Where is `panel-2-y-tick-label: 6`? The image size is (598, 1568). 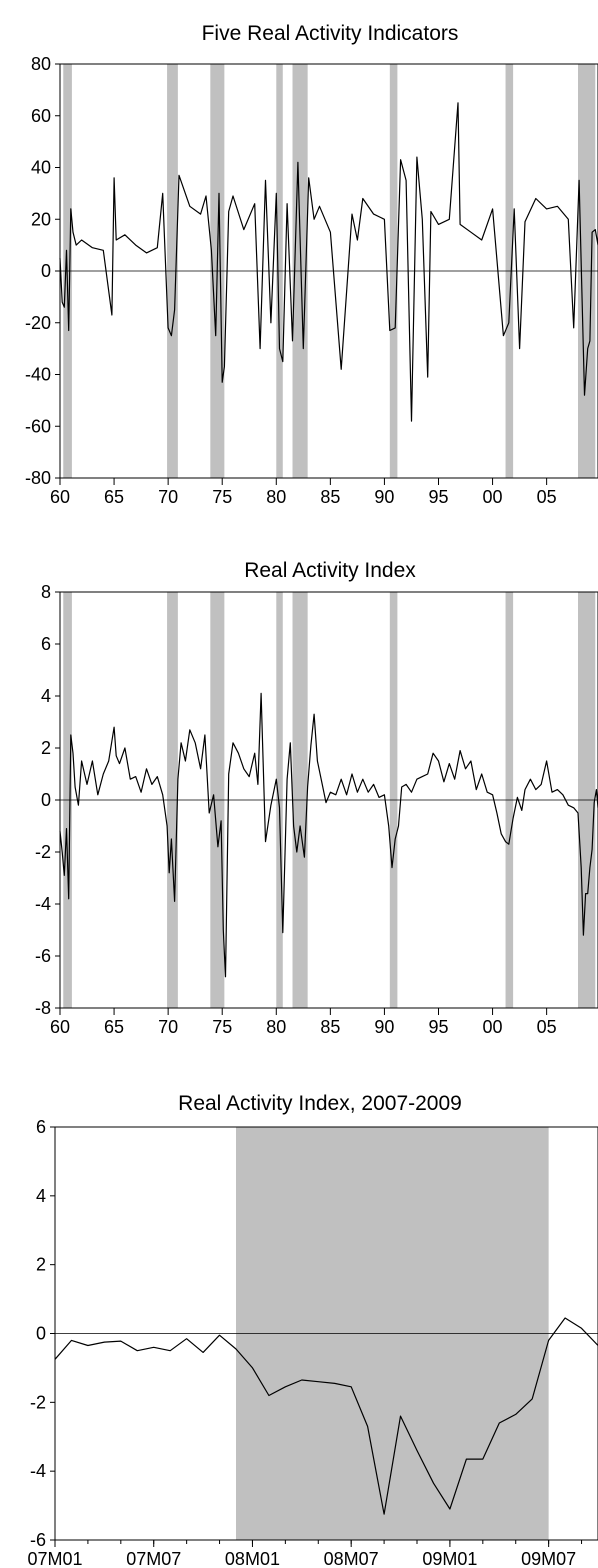 panel-2-y-tick-label: 6 is located at coordinates (46, 644).